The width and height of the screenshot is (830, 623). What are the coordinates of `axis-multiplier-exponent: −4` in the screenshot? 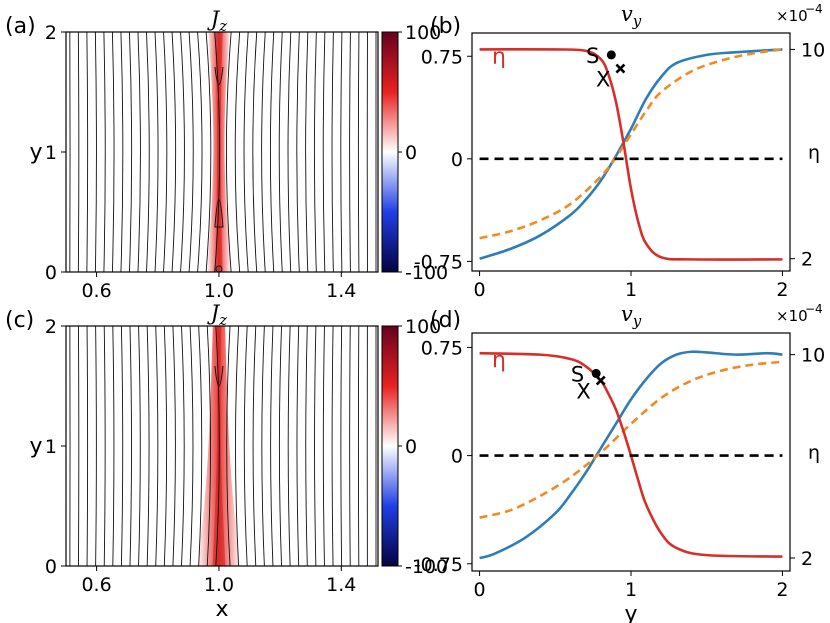 It's located at (814, 9).